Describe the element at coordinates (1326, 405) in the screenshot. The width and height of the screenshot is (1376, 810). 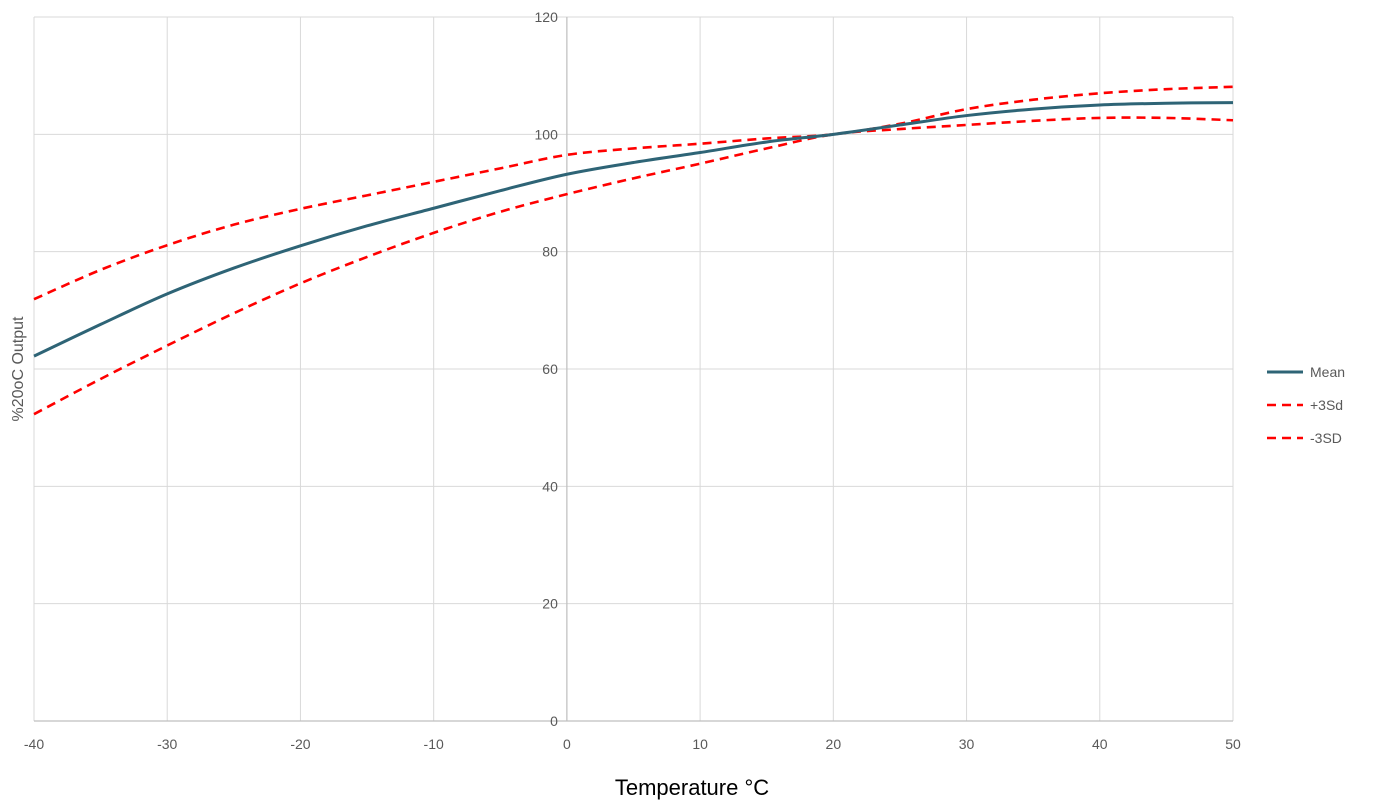
I see `legend-label: +3Sd` at that location.